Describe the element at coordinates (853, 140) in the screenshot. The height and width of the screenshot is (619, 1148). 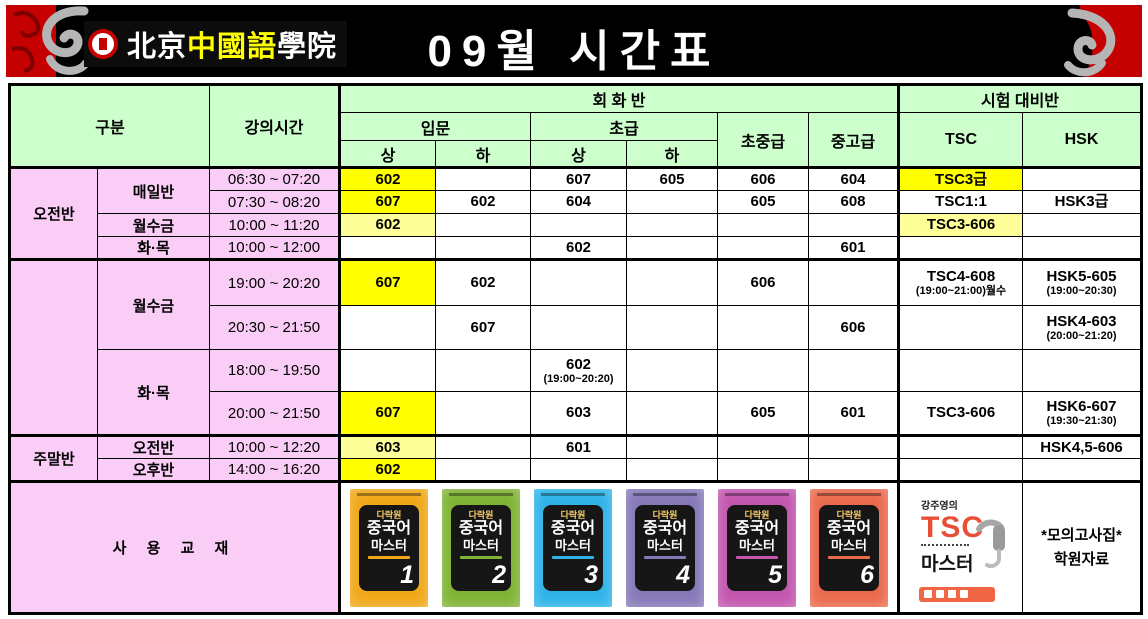
I see `header-upper-intermediate: 중고급` at that location.